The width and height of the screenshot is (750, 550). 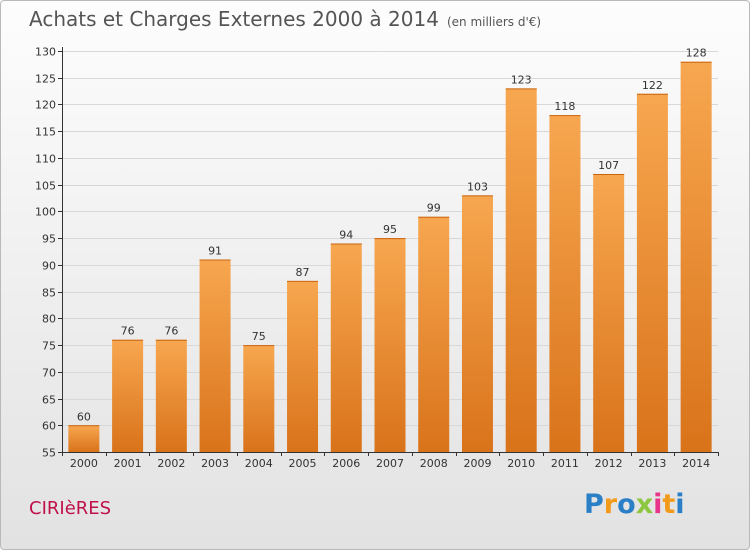 What do you see at coordinates (45, 212) in the screenshot?
I see `y-tick-label: 100` at bounding box center [45, 212].